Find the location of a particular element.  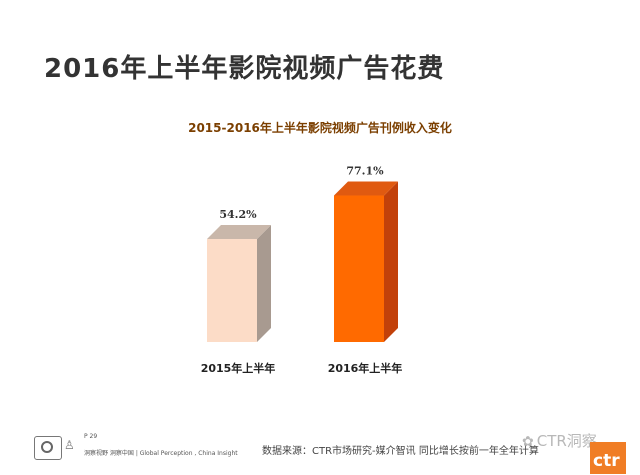

watermark-text: CTR洞察 is located at coordinates (566, 441).